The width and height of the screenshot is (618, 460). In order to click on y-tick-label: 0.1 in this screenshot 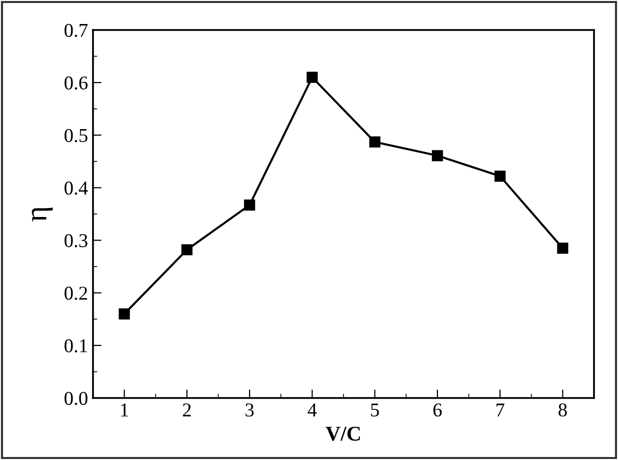, I will do `click(75, 345)`.